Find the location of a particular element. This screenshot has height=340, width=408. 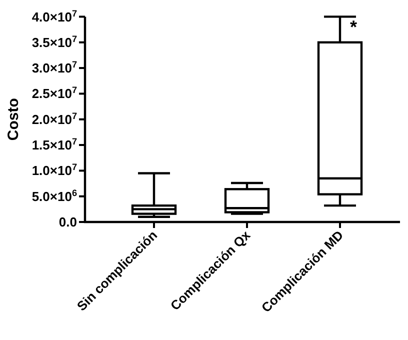

y-tick-label: 2.5×10$^{7}$ is located at coordinates (54, 93).